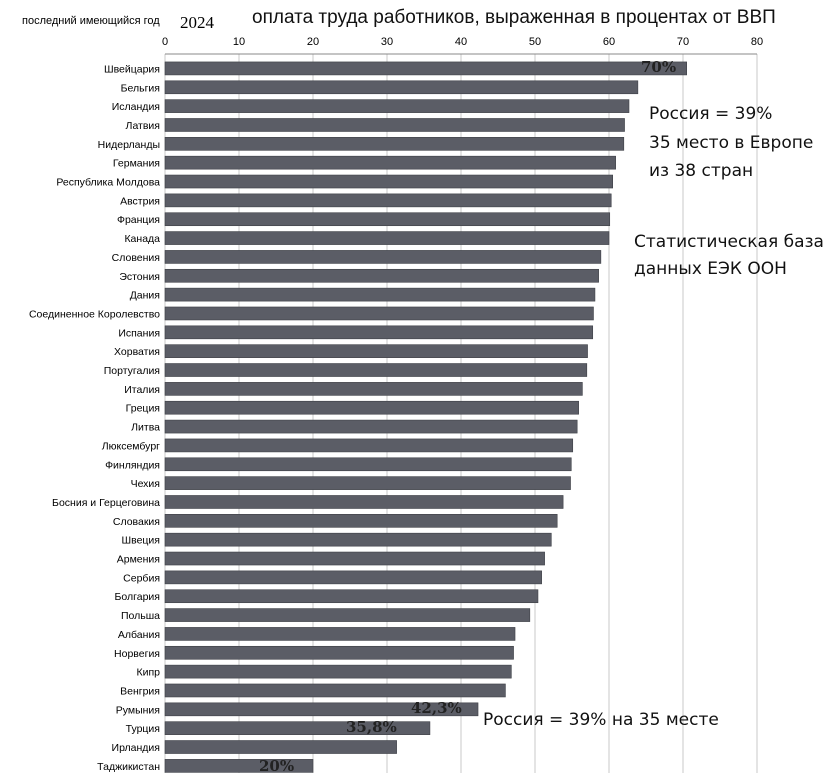  What do you see at coordinates (535, 42) in the screenshot?
I see `x-tick-label: 50` at bounding box center [535, 42].